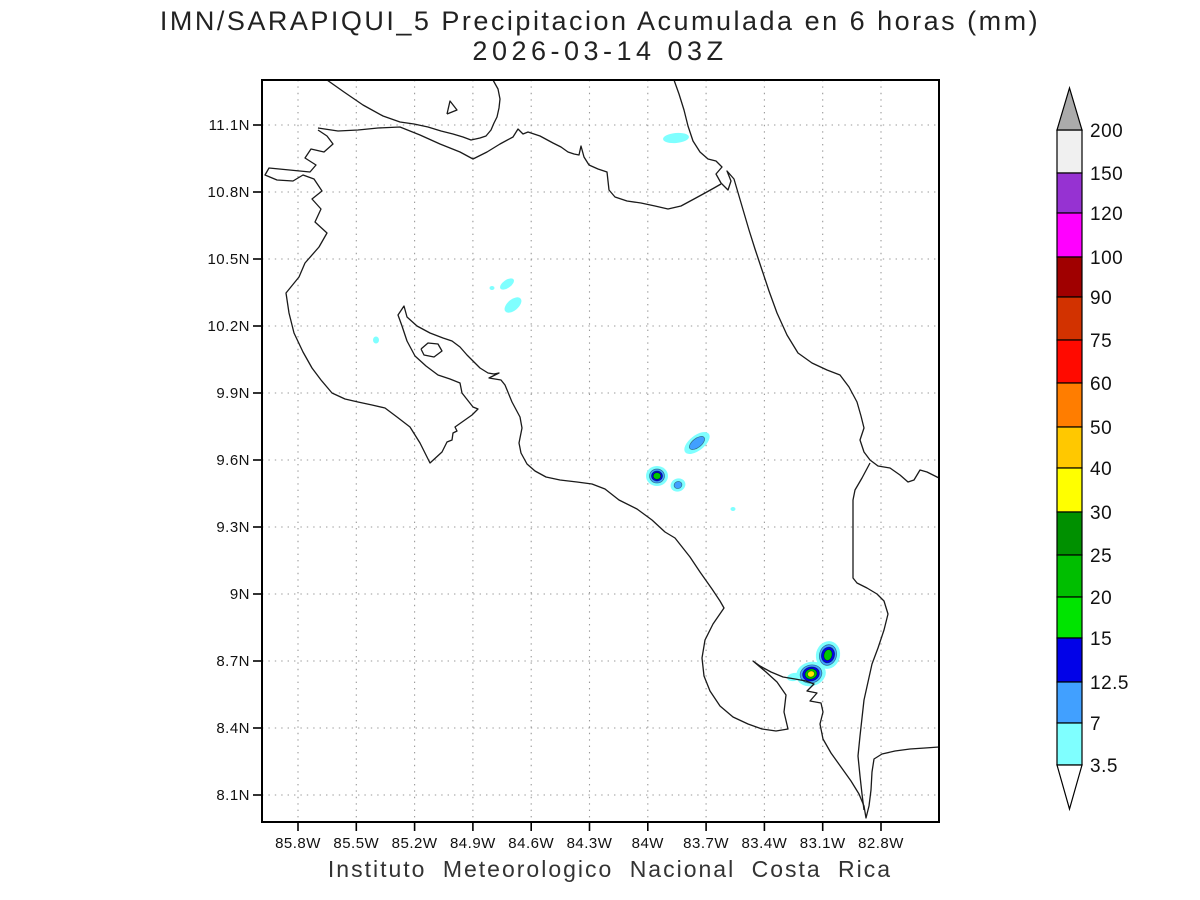  Describe the element at coordinates (1101, 384) in the screenshot. I see `colorbar-level-label: 60` at that location.